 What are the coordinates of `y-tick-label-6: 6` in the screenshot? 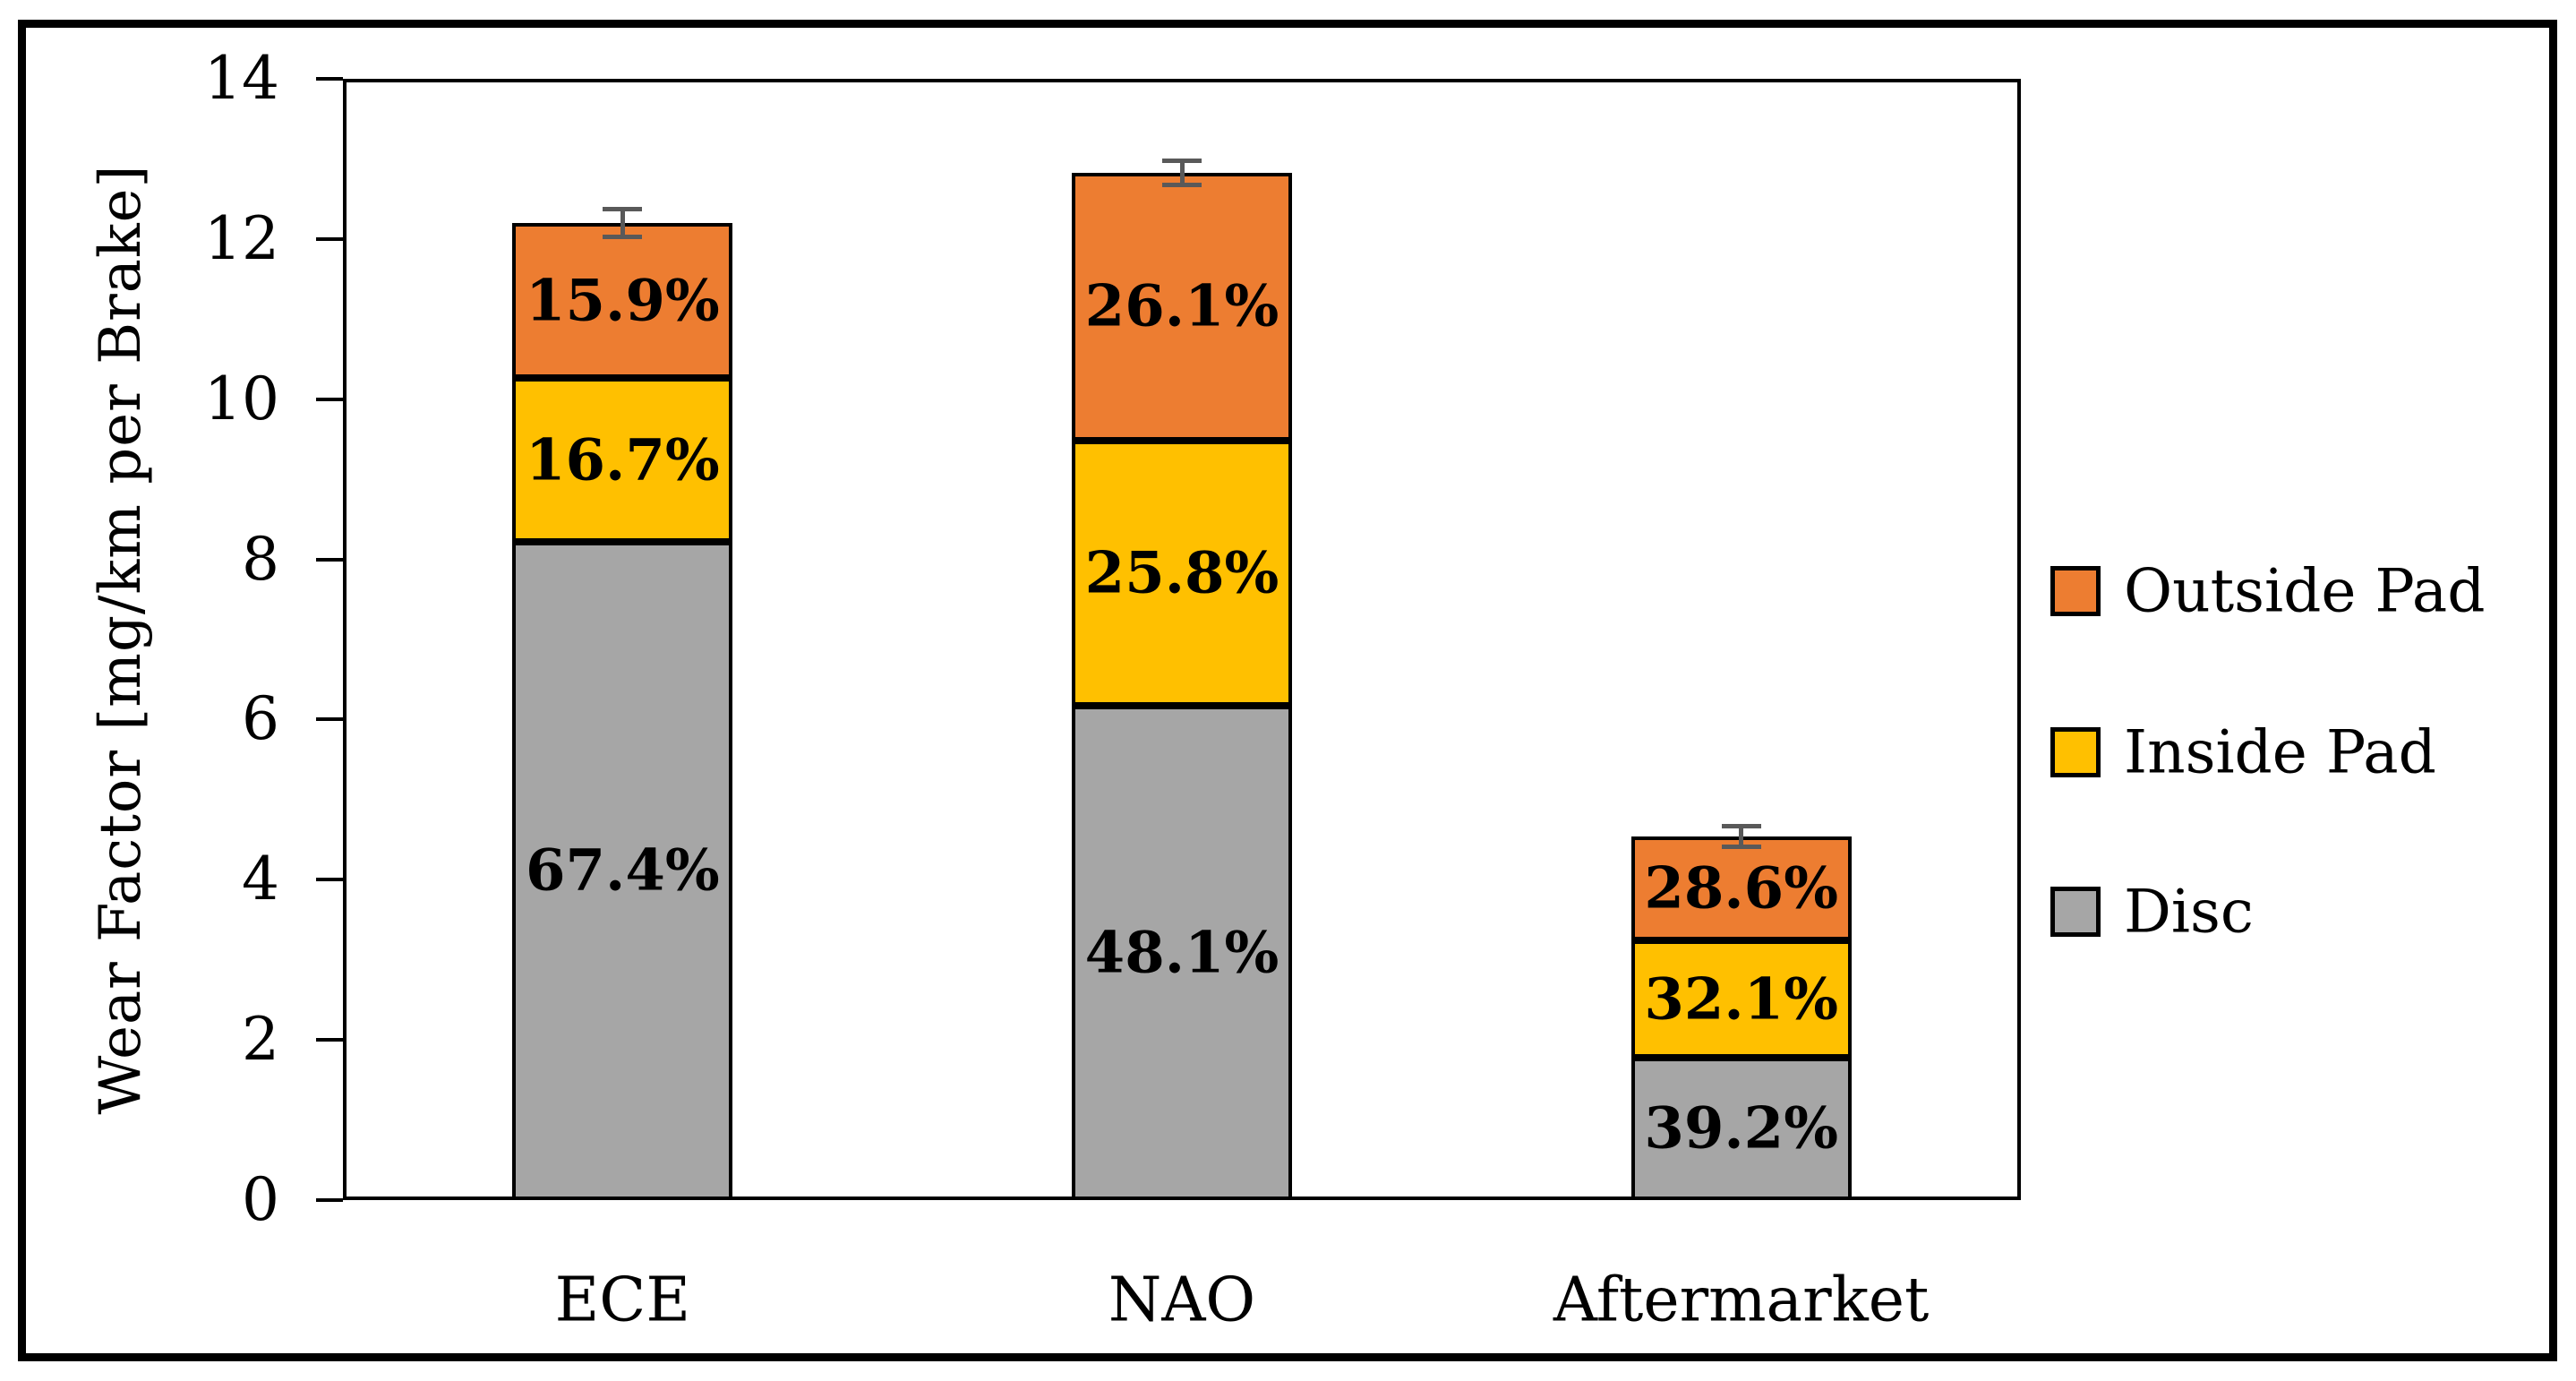 It's located at (260, 719).